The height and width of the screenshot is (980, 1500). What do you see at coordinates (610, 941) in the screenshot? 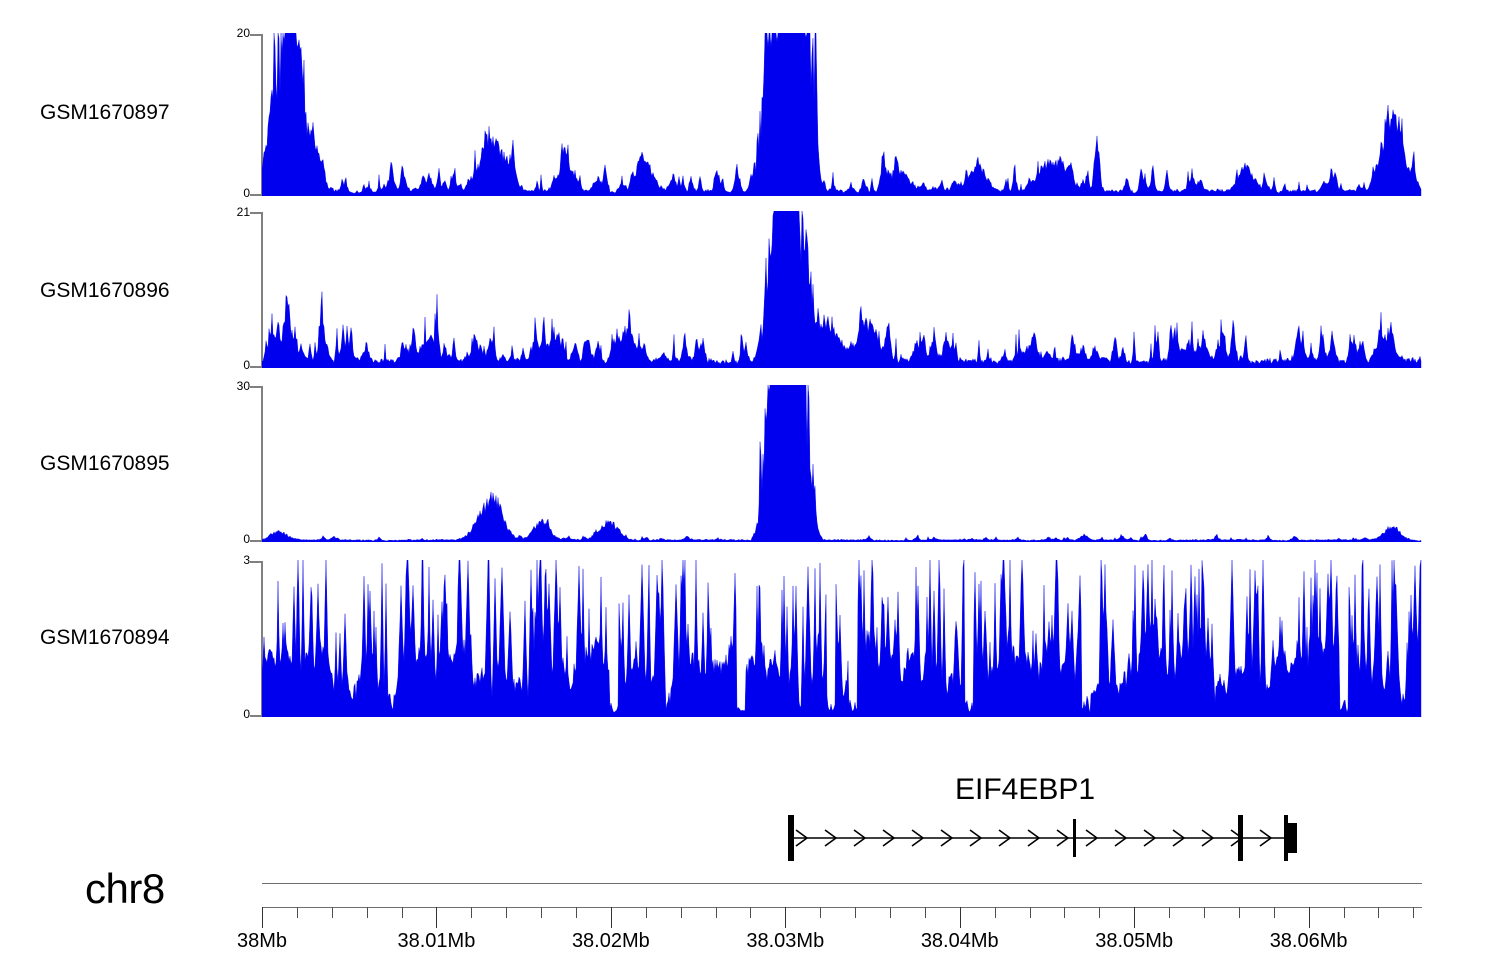
I see `ruler-tick-label: 38.02Mb` at bounding box center [610, 941].